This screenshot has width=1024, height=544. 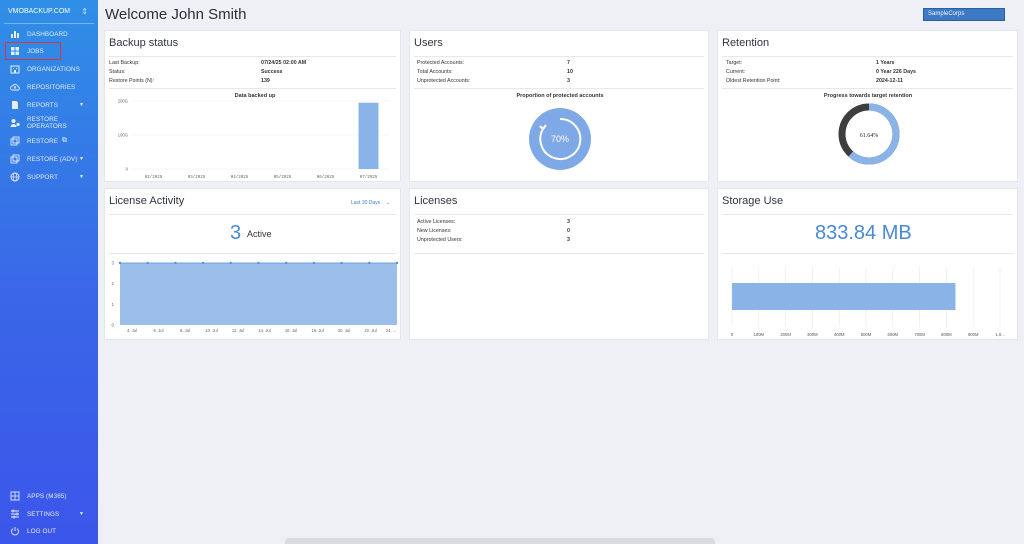 I want to click on brand-switcher: VMOBACKUP.COM ⇕, so click(x=49, y=12).